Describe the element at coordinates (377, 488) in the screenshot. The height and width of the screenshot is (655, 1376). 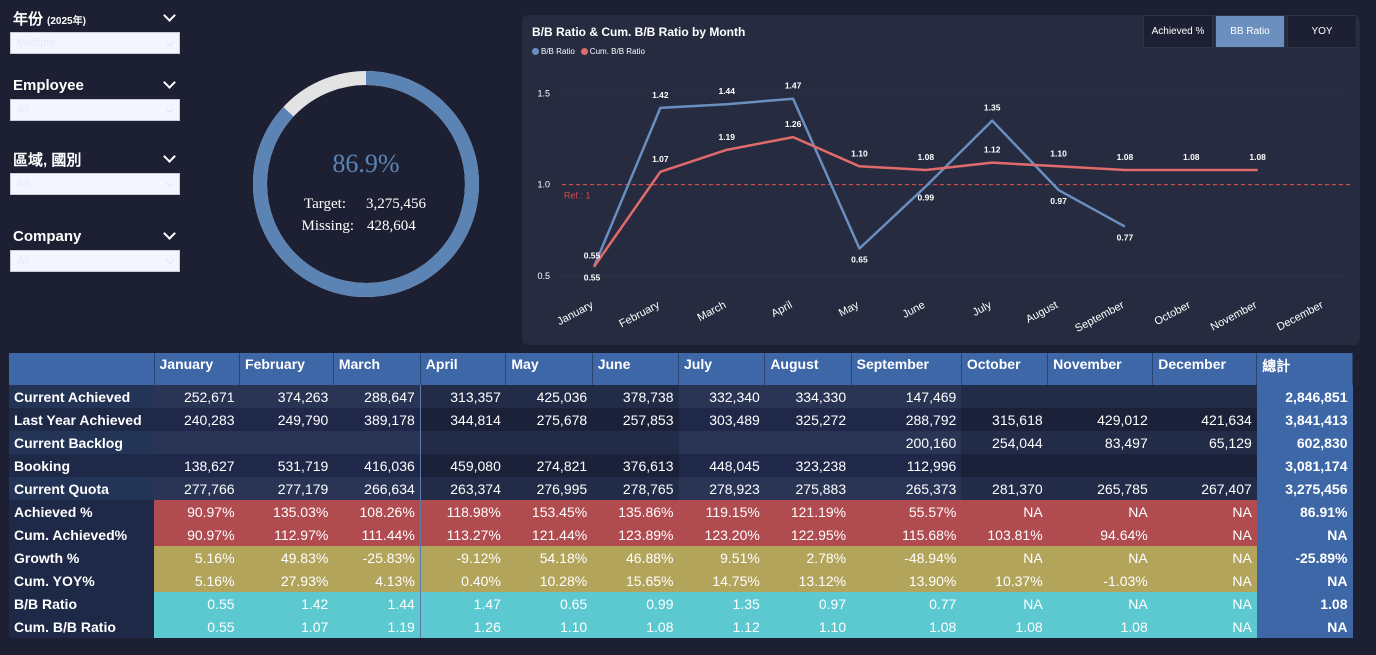
I see `table-cell: 266,634` at that location.